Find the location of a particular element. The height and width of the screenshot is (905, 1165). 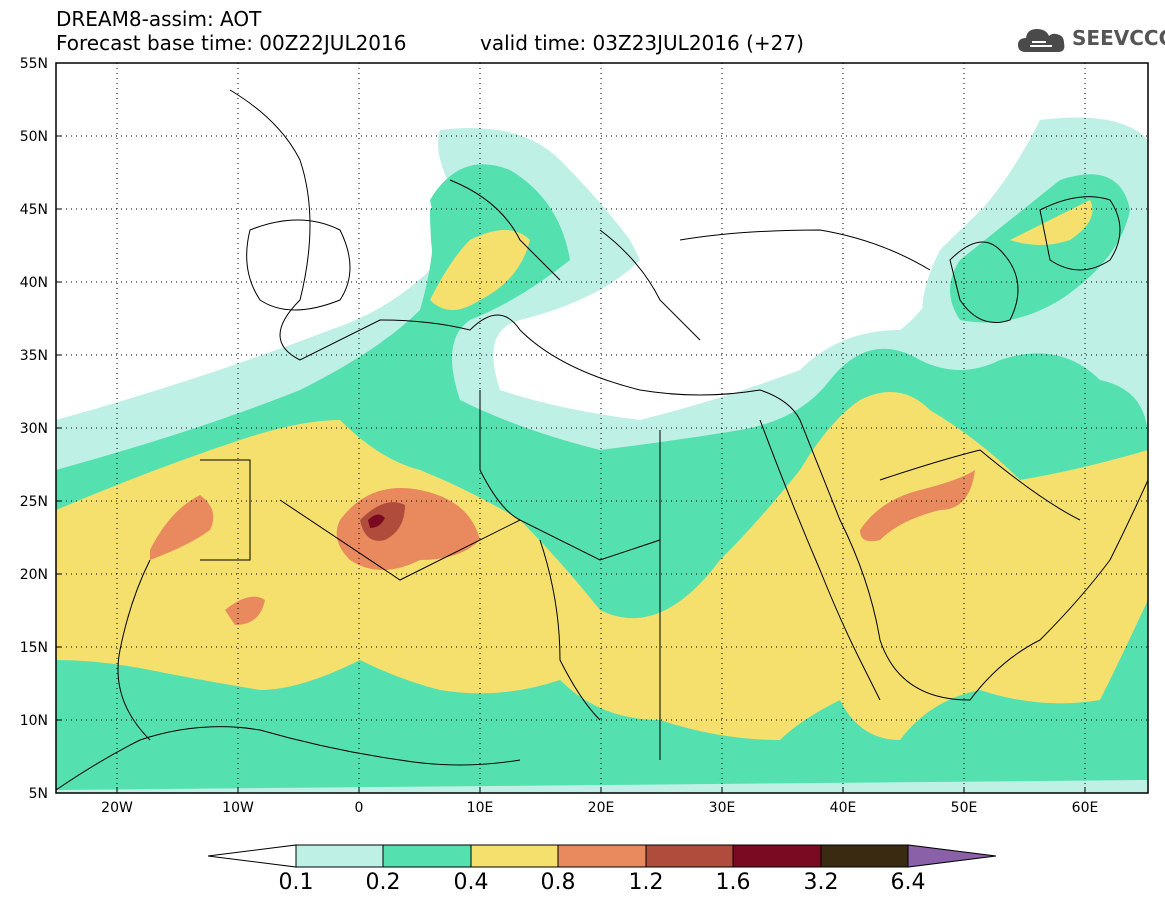

seevccc-logo: SEEVCCC is located at coordinates (1090, 40).